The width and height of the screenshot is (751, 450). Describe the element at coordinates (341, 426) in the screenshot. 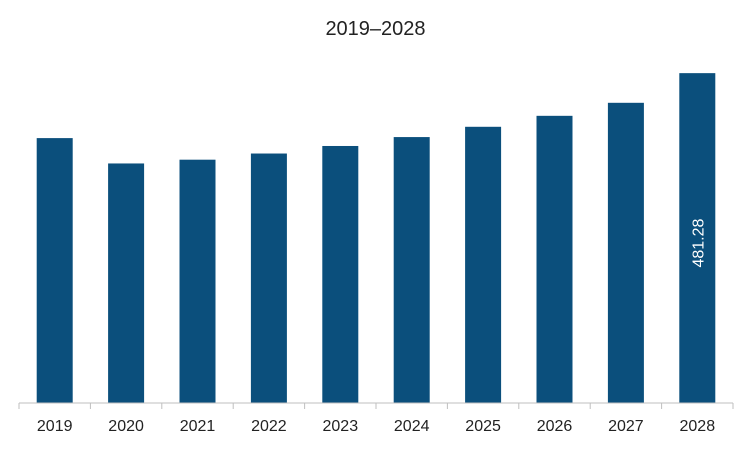

I see `tick-label-2023: 2023` at that location.